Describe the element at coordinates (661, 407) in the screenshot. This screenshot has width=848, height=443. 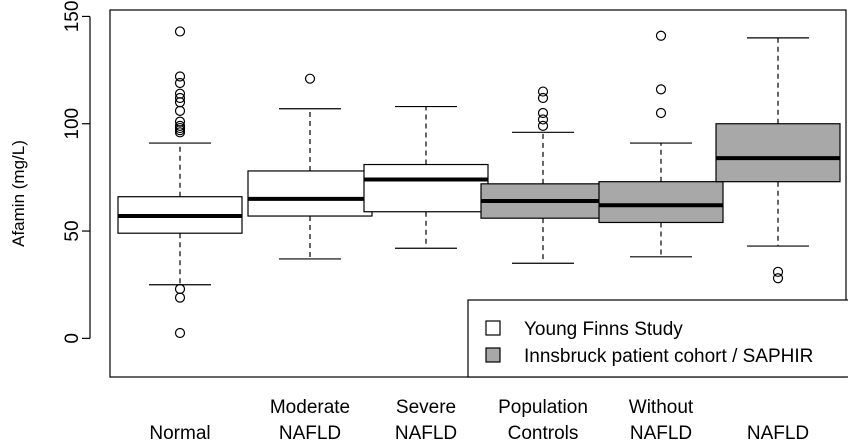
I see `x-label-line1: Without` at that location.